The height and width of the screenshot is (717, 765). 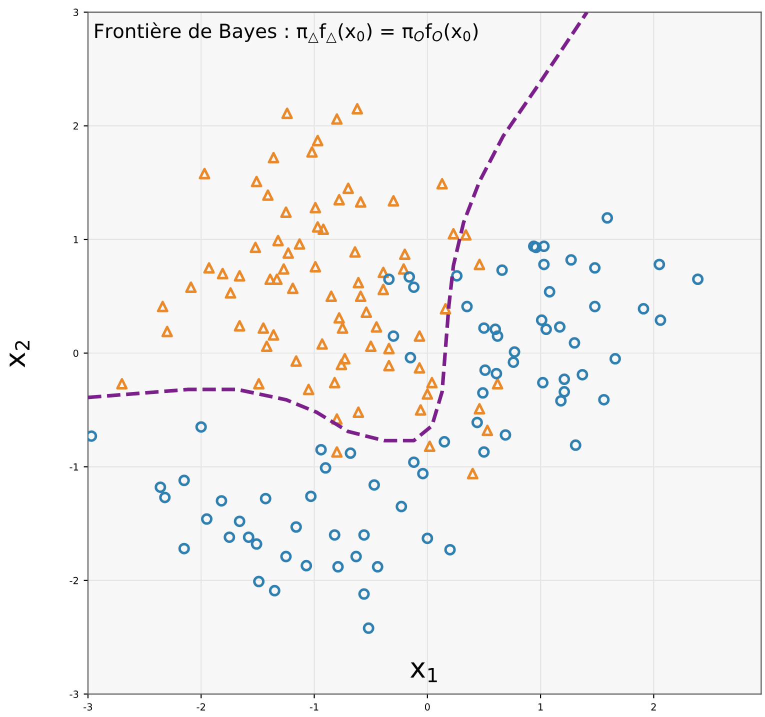 I want to click on x-tick-label: -2, so click(x=200, y=706).